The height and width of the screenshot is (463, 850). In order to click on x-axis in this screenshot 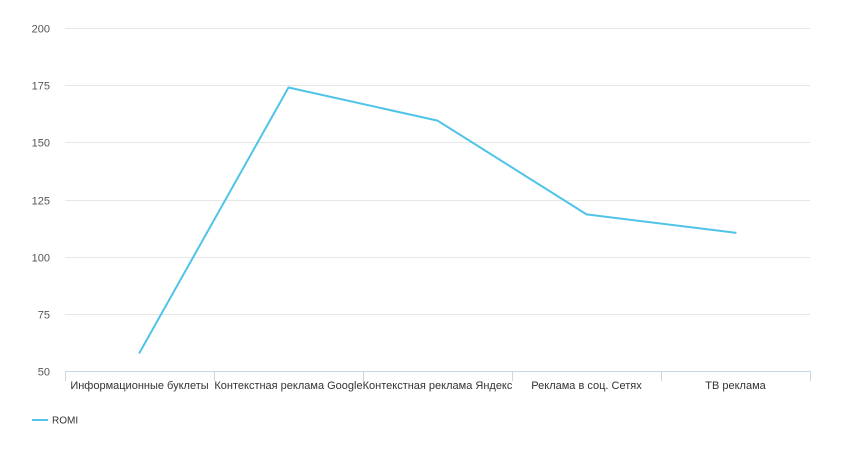, I will do `click(438, 376)`.